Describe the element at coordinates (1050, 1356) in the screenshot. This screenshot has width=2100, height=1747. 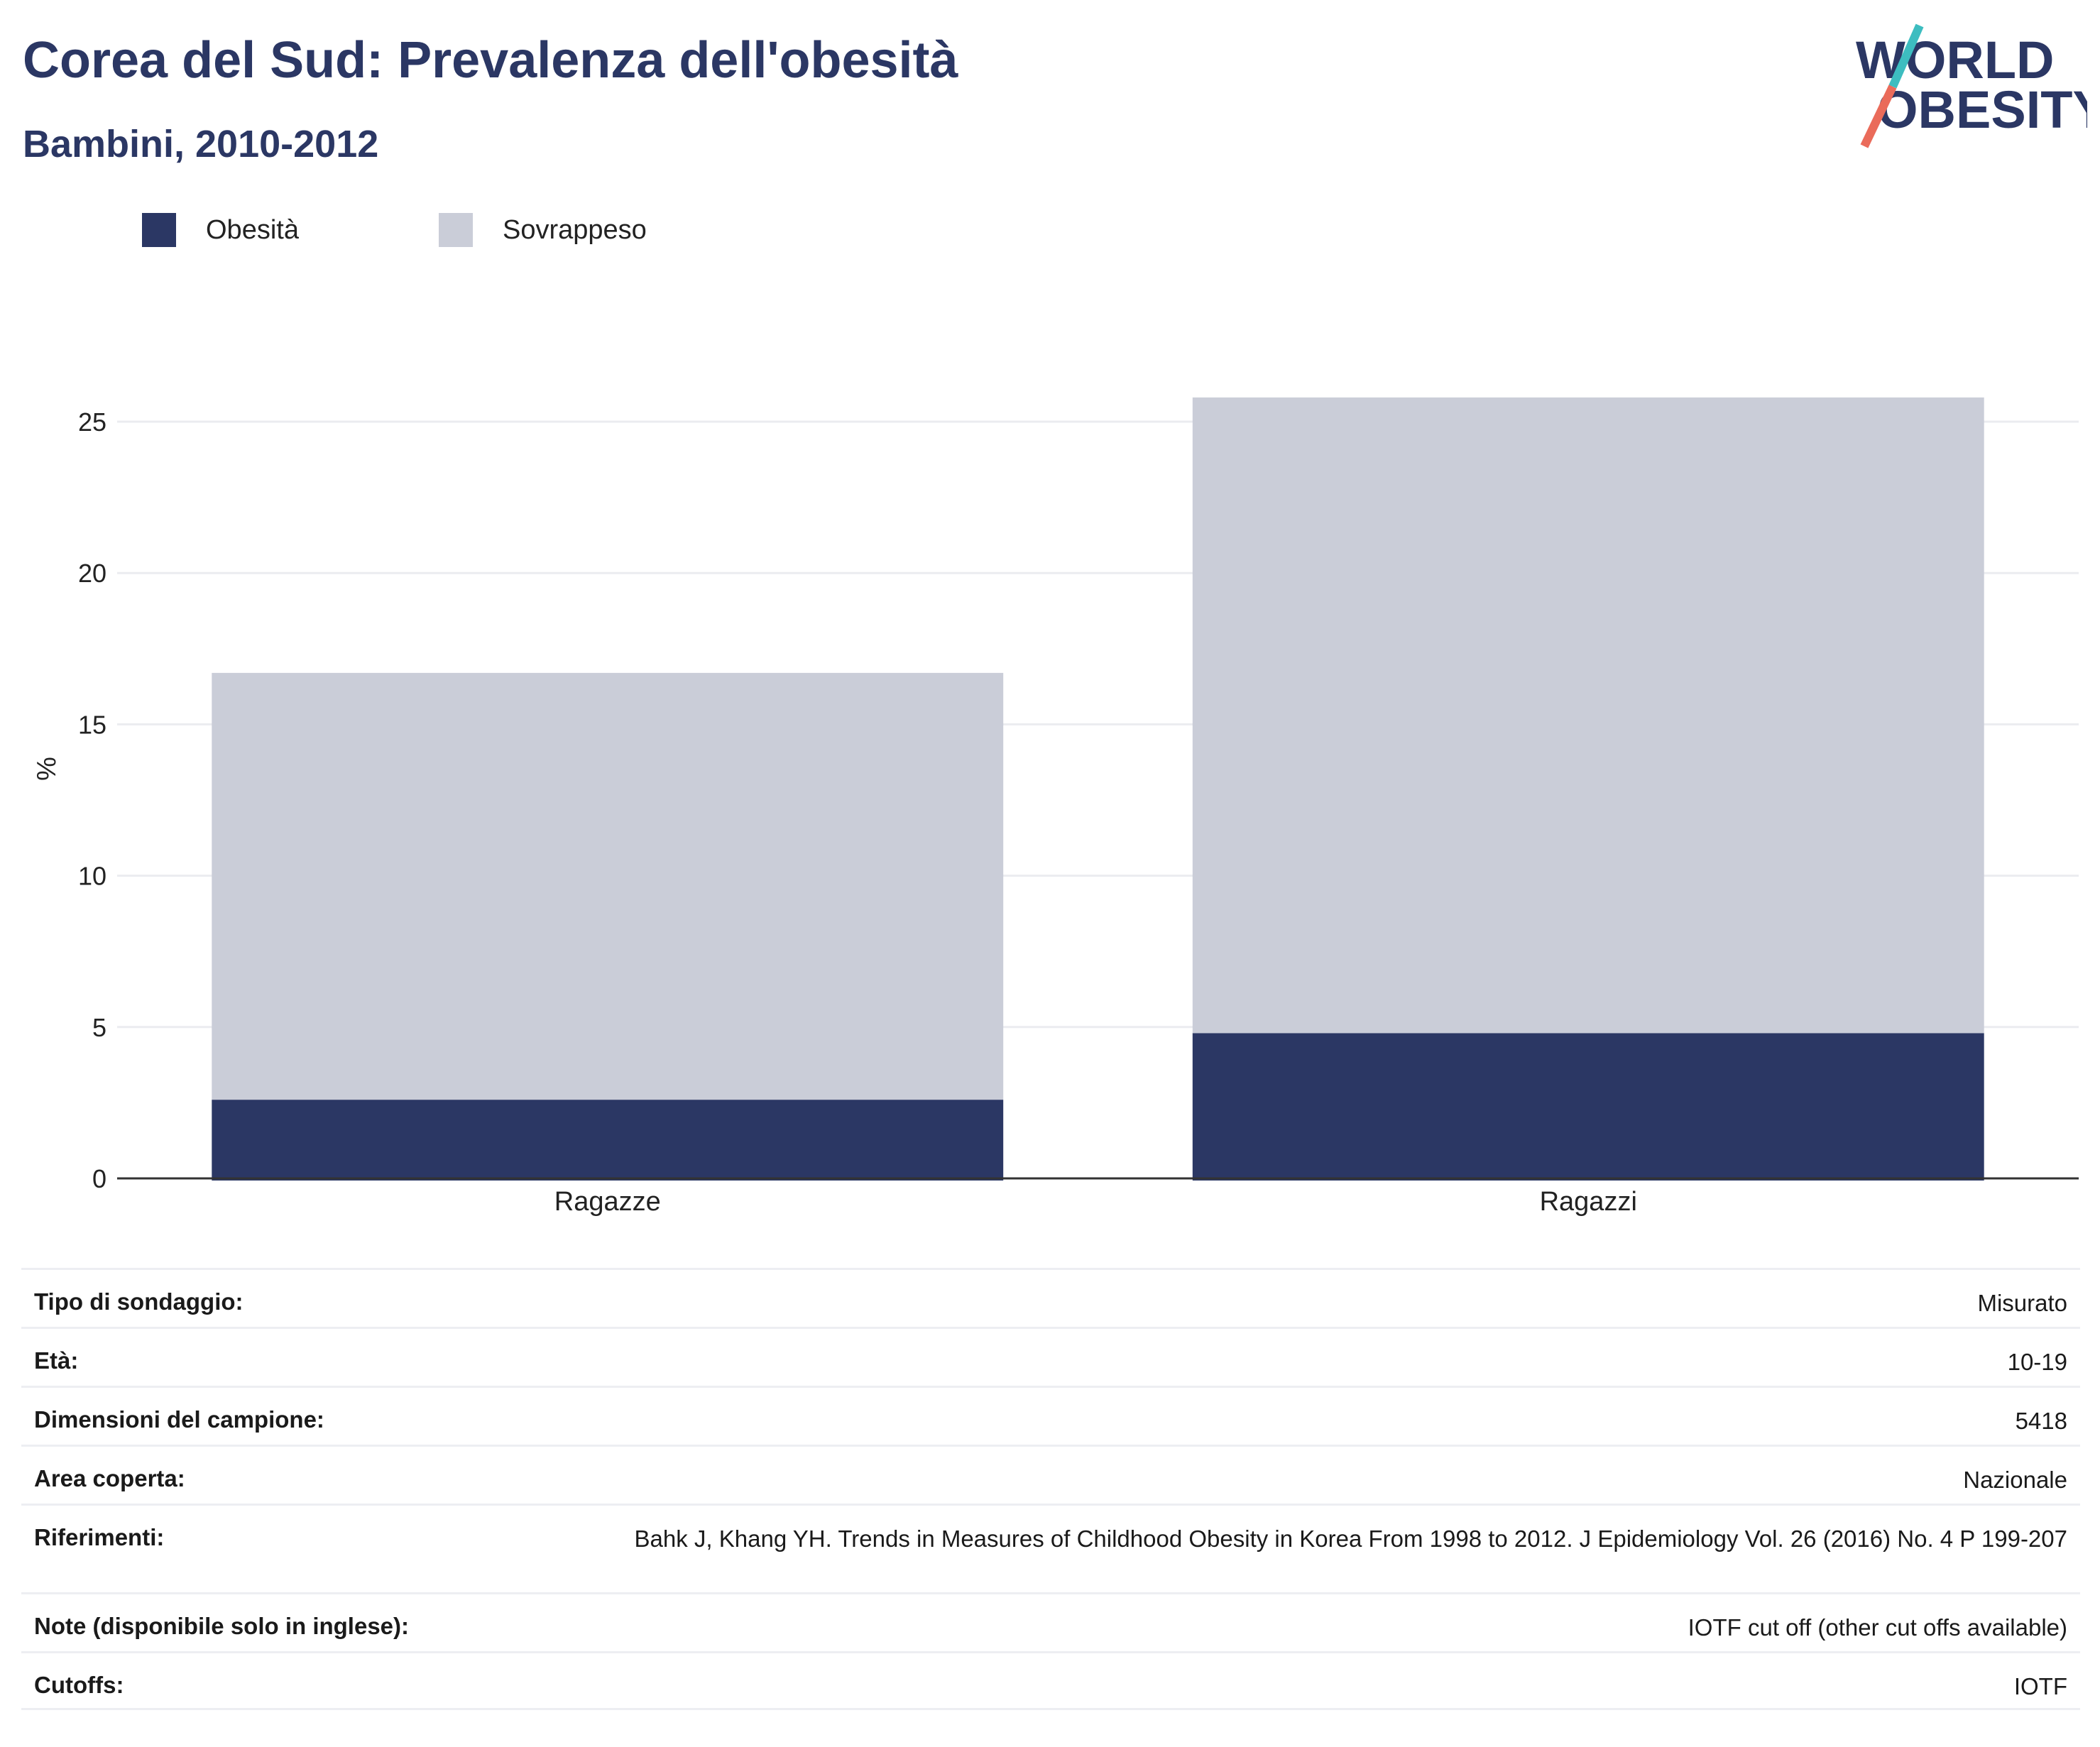
I see `info-row: Età: 10-19` at that location.